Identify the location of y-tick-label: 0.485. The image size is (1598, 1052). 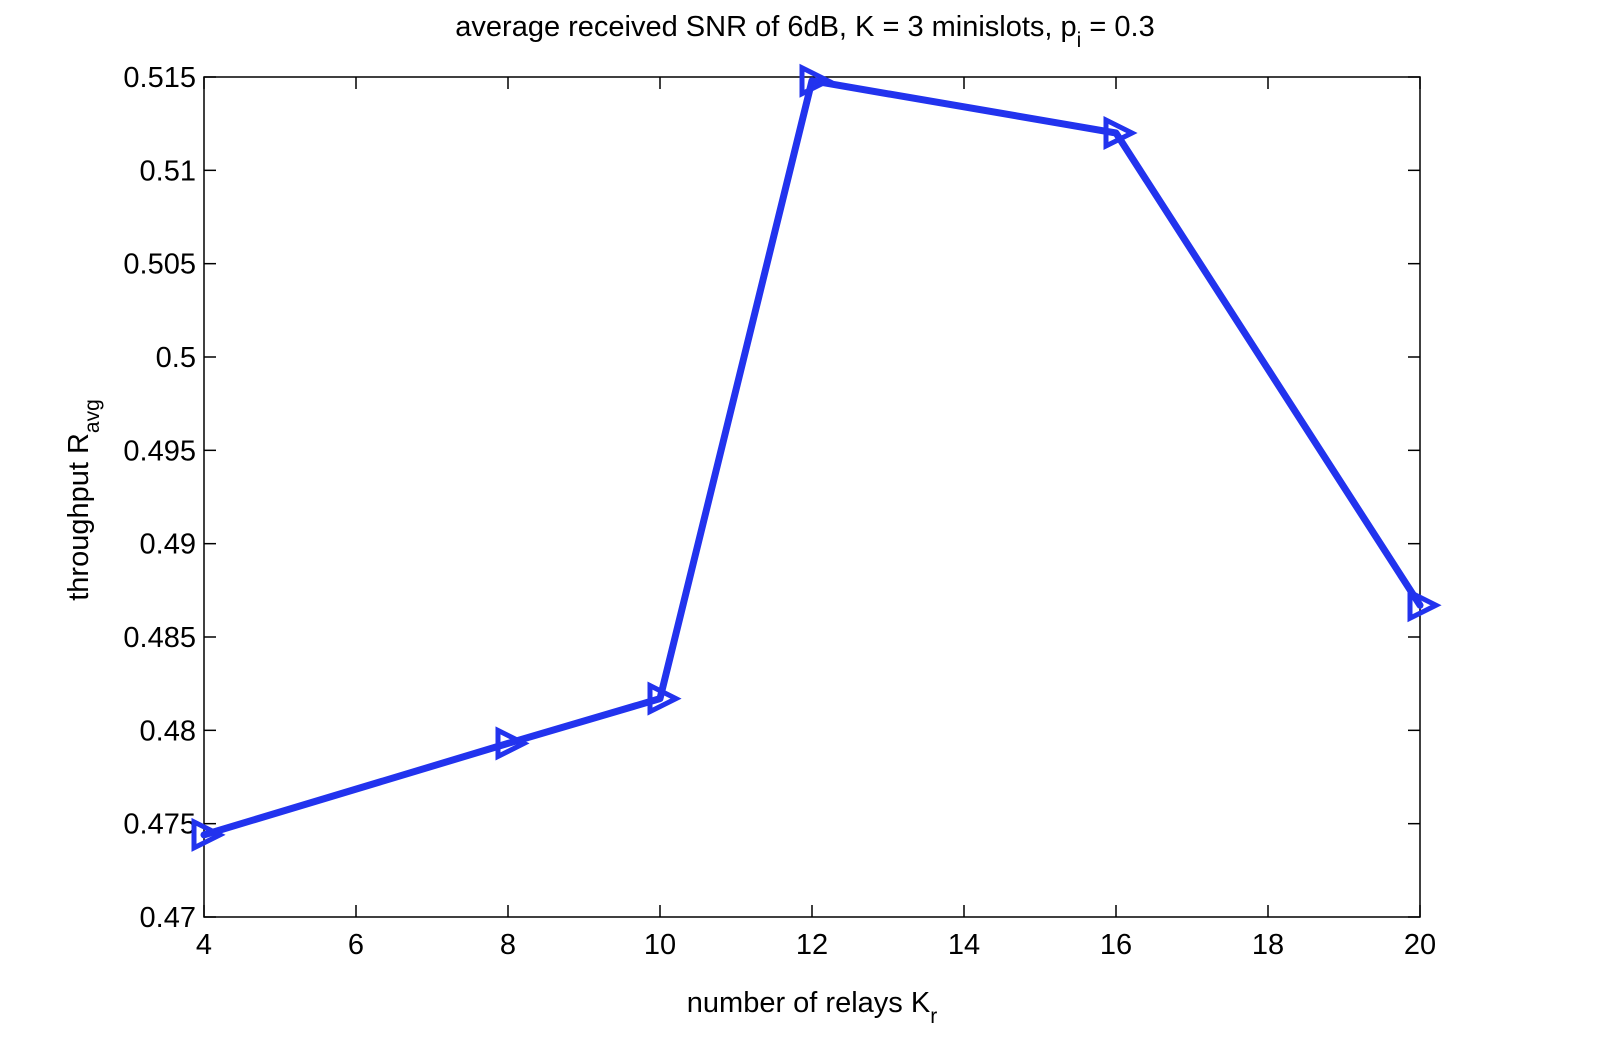
(159, 638).